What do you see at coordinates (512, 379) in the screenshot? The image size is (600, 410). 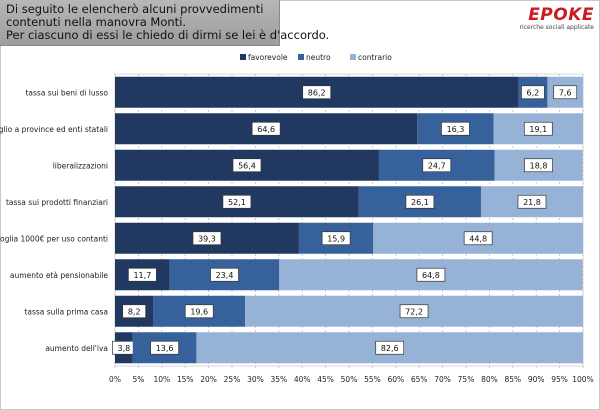 I see `x-tick-label: 85%` at bounding box center [512, 379].